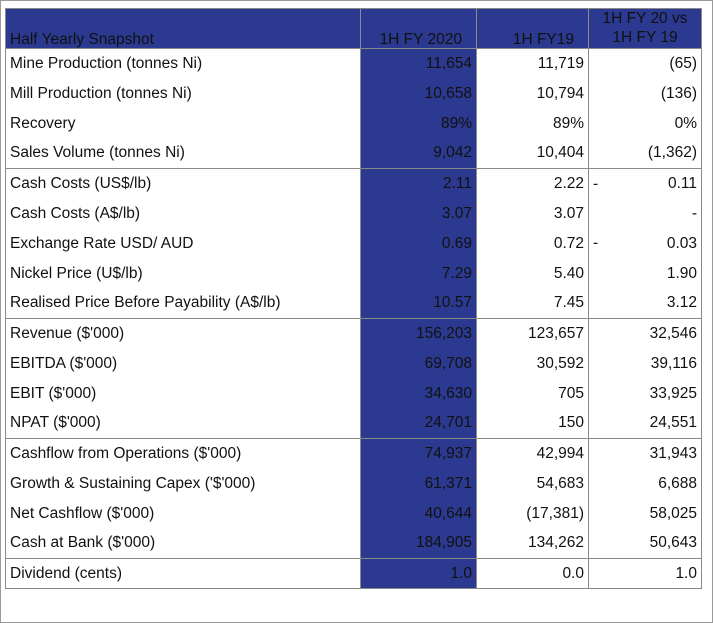 This screenshot has width=713, height=623. What do you see at coordinates (418, 123) in the screenshot?
I see `row-current-value: 89%` at bounding box center [418, 123].